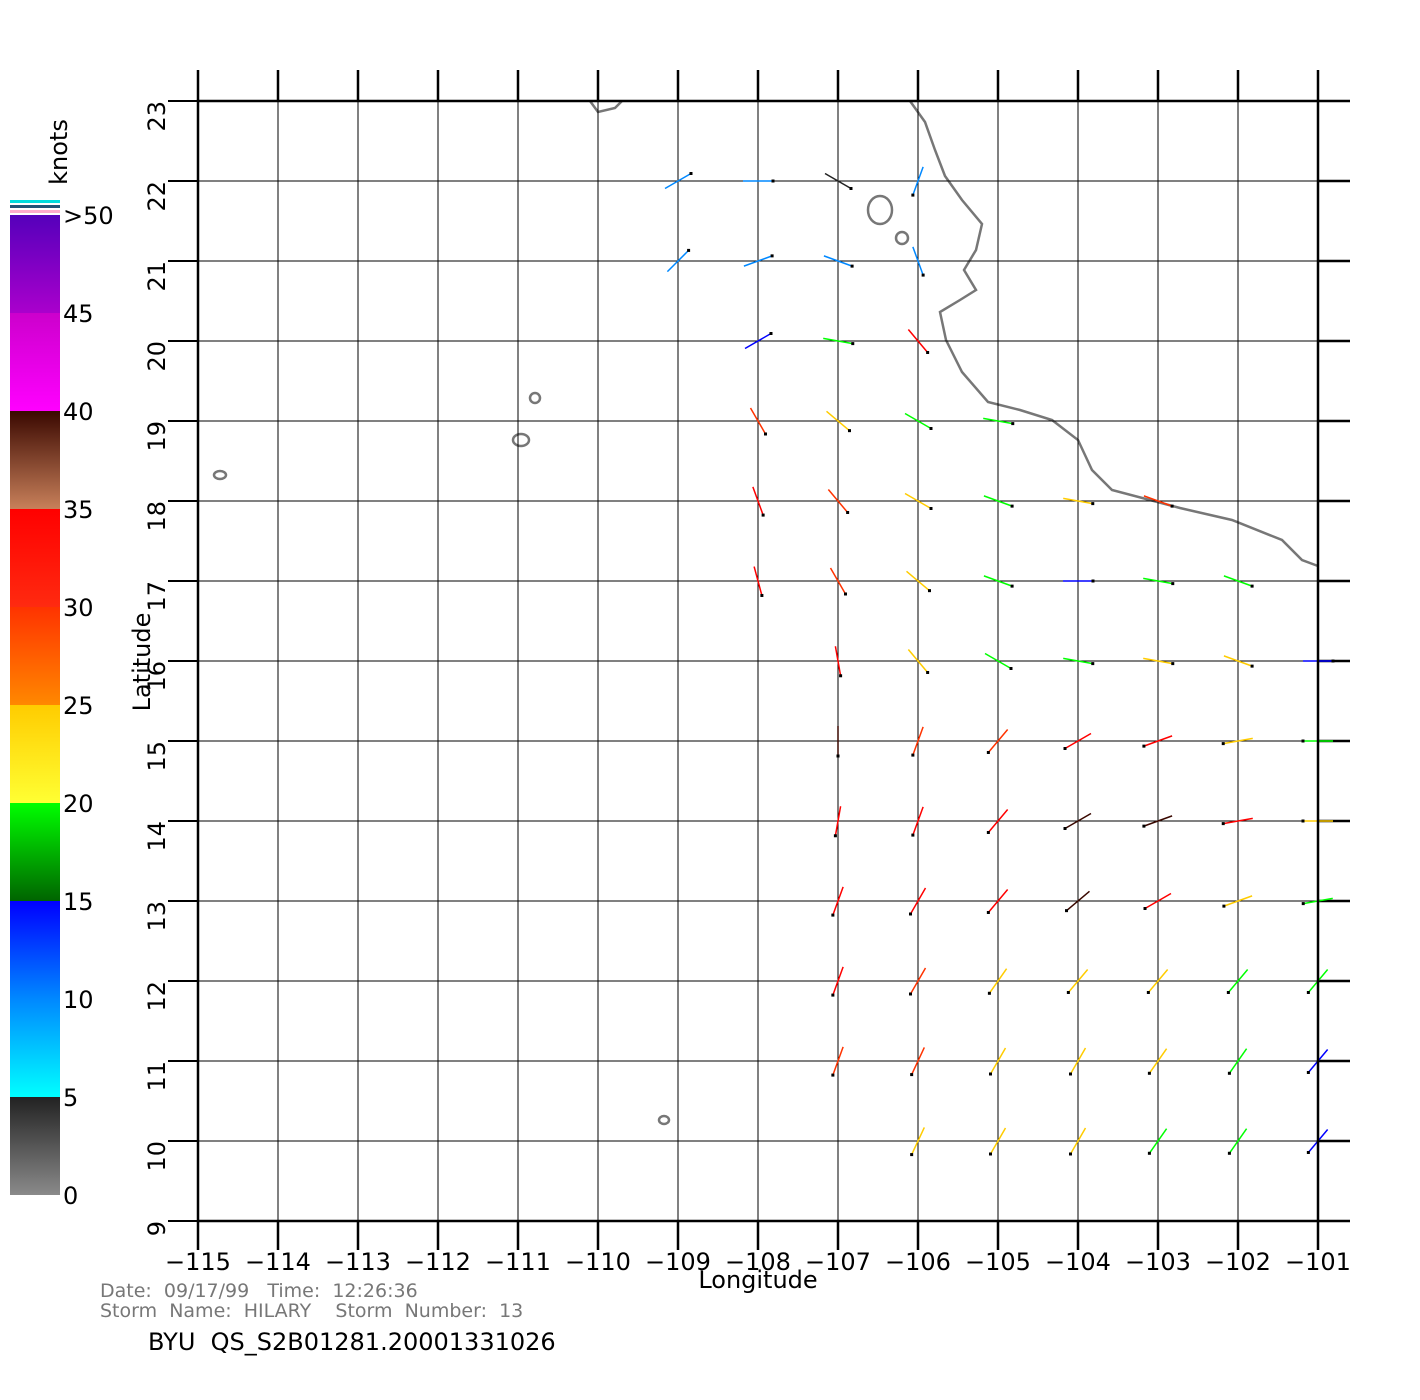 This screenshot has height=1400, width=1420. What do you see at coordinates (1158, 1262) in the screenshot?
I see `x-tick-label: −103` at bounding box center [1158, 1262].